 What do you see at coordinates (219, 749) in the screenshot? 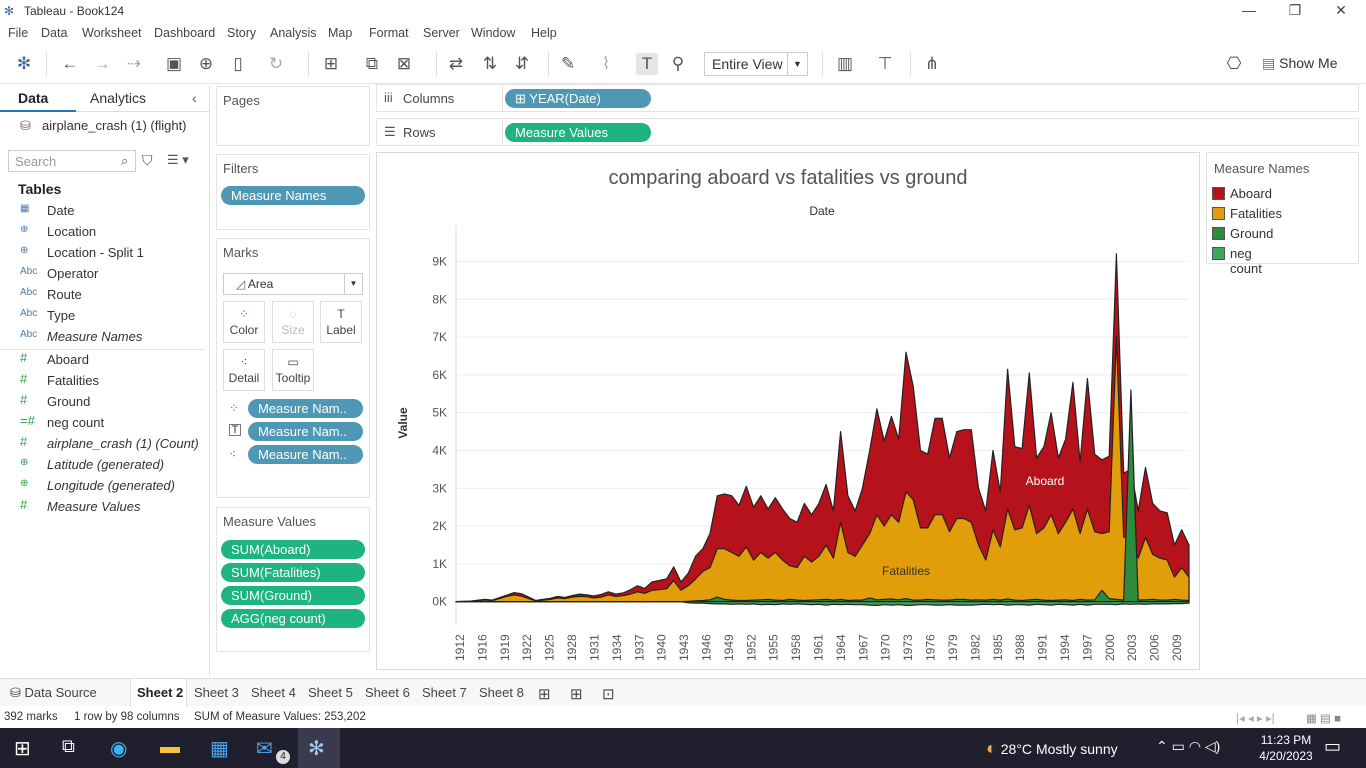
I see `store-icon: ▦` at bounding box center [219, 749].